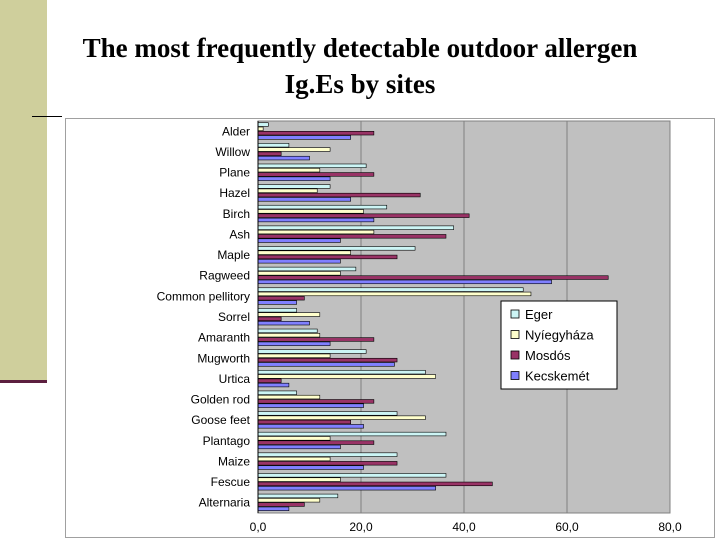 The width and height of the screenshot is (720, 540). I want to click on slide-left-band-divider, so click(23, 381).